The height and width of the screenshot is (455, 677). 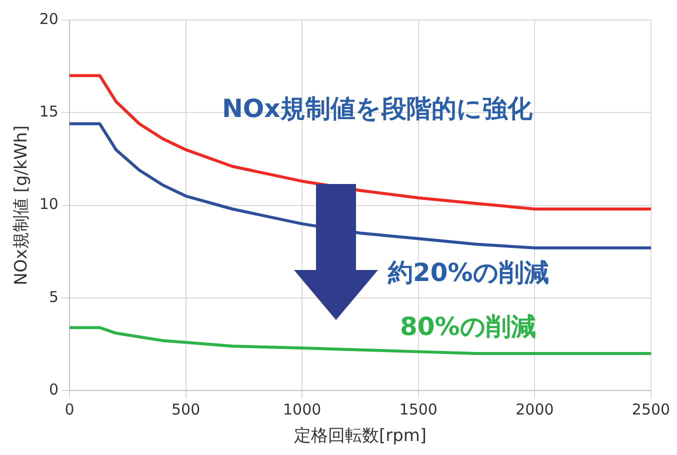 I want to click on x-axis-title: 定格回転数[rpm], so click(x=360, y=436).